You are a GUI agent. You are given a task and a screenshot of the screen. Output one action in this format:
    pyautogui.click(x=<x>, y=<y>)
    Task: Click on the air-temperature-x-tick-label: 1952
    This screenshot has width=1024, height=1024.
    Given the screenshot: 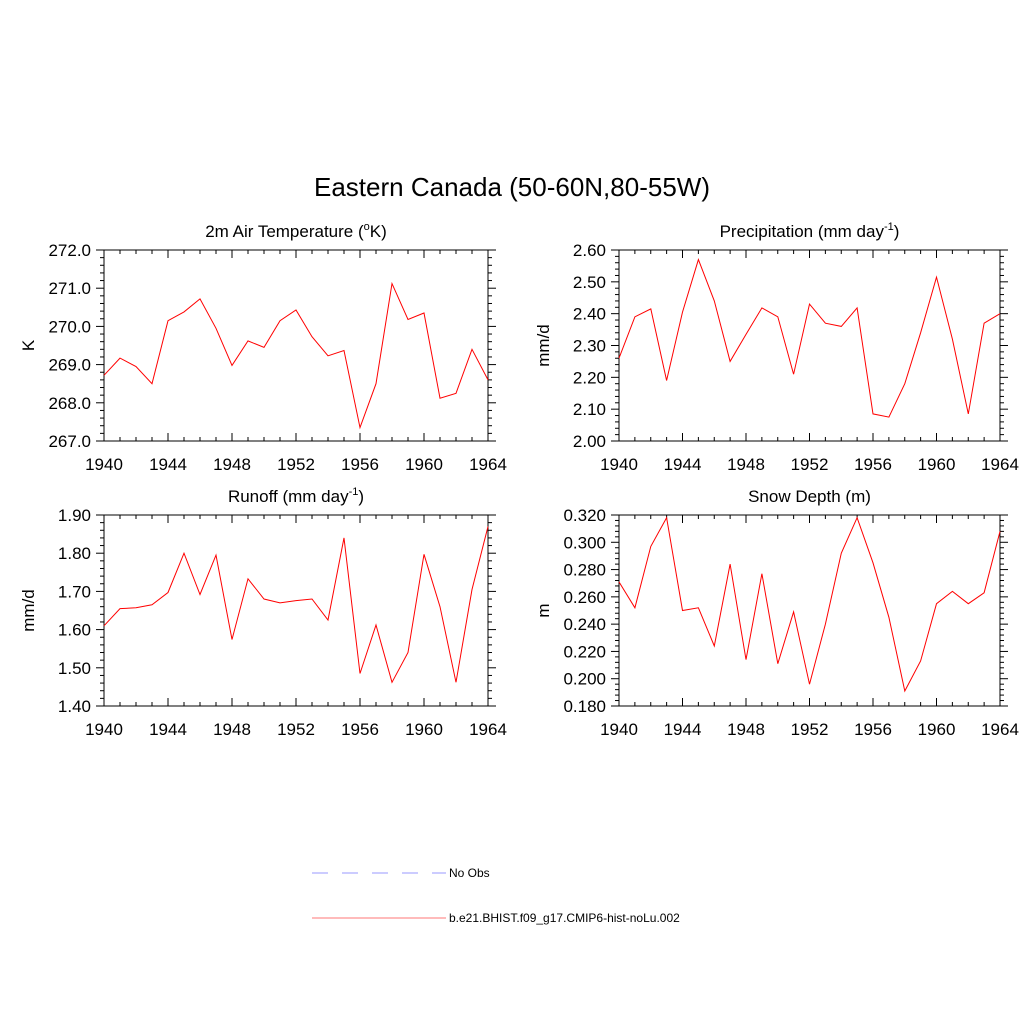 What is the action you would take?
    pyautogui.click(x=296, y=464)
    